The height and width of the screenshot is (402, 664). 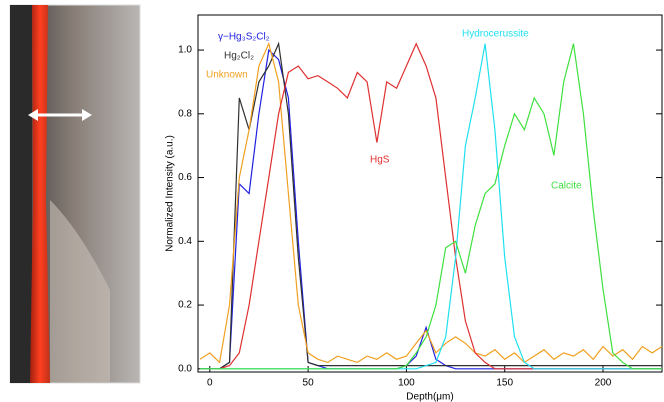 What do you see at coordinates (429, 397) in the screenshot?
I see `x-axis-label: Depth(μm)` at bounding box center [429, 397].